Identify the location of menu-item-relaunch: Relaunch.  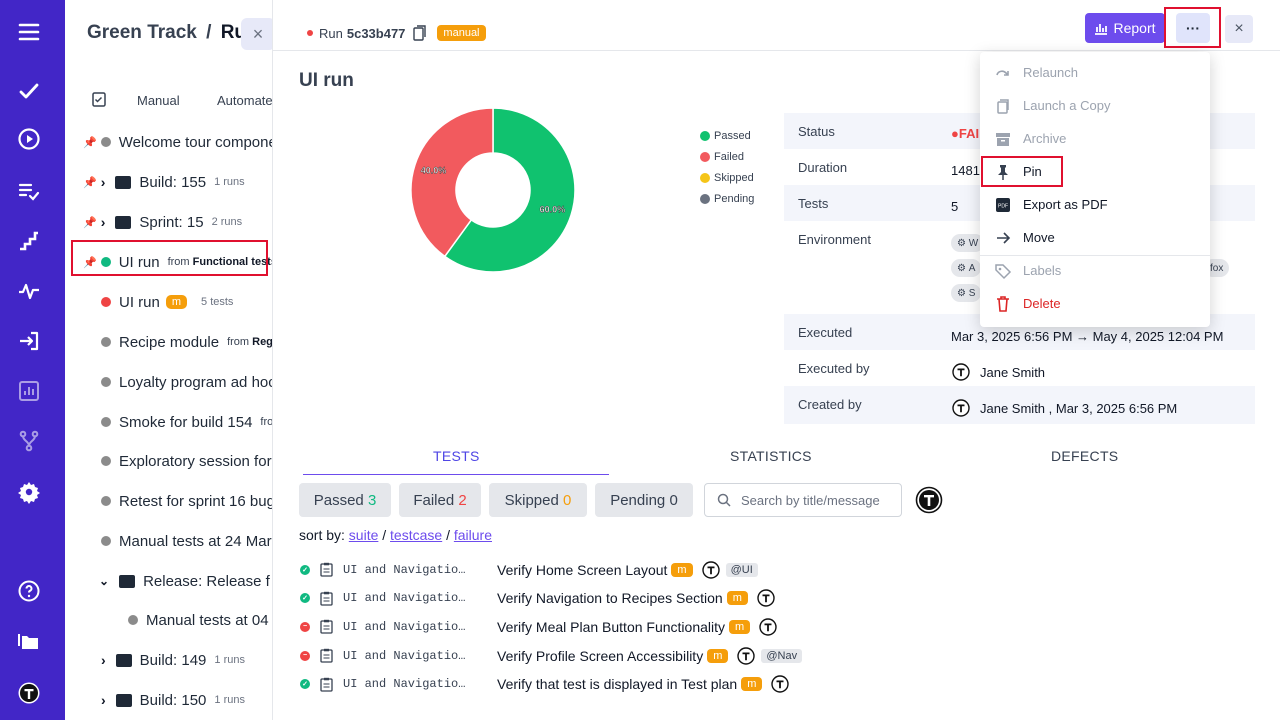
(1095, 72).